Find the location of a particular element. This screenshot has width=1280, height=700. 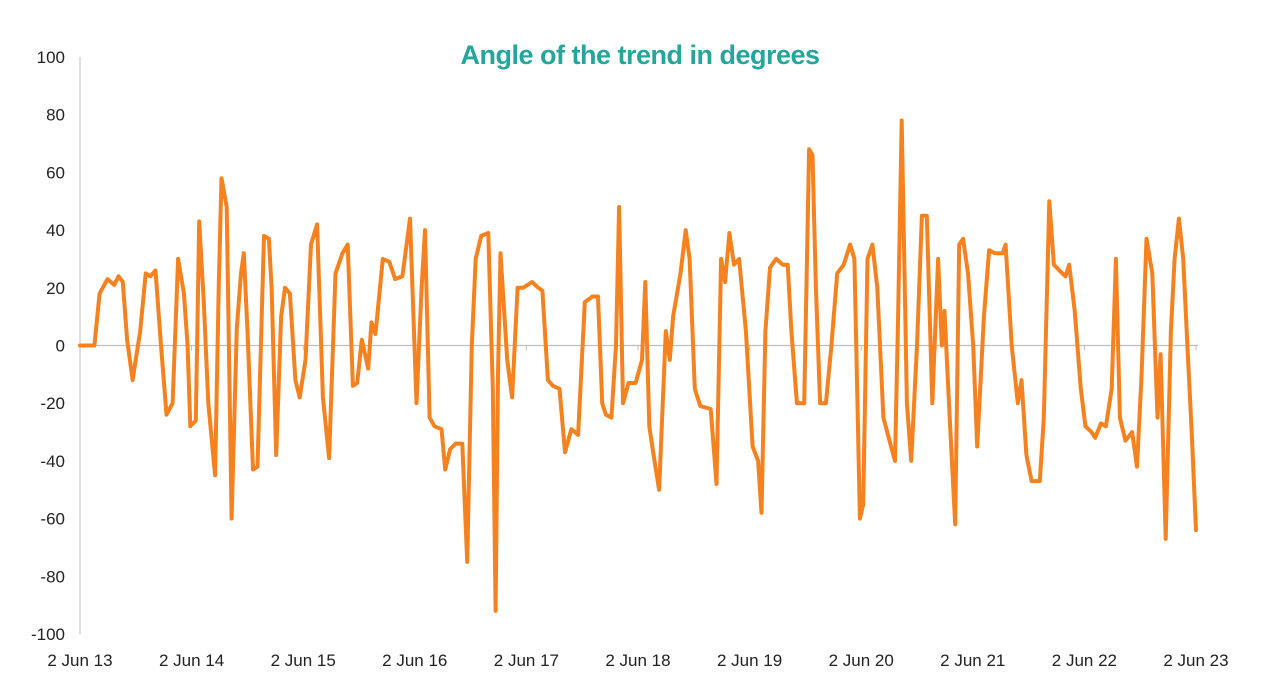

x-tick-label: 2 Jun 23 is located at coordinates (1195, 660).